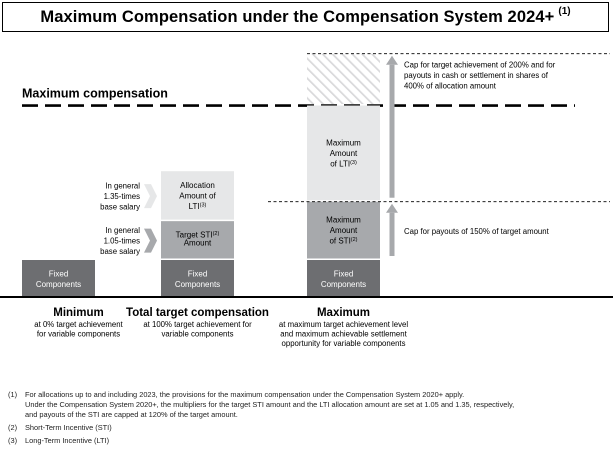 This screenshot has width=613, height=457. Describe the element at coordinates (564, 11) in the screenshot. I see `chart-title-superscript: (1)` at that location.